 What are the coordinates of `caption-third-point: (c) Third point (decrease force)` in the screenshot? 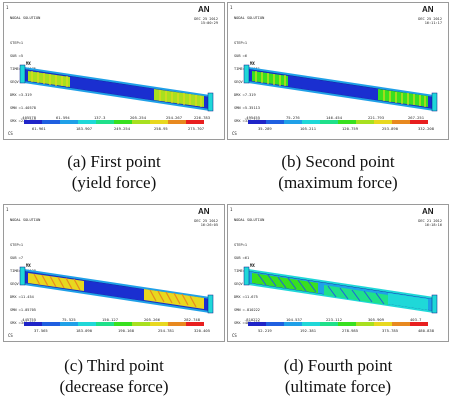 It's located at (114, 376).